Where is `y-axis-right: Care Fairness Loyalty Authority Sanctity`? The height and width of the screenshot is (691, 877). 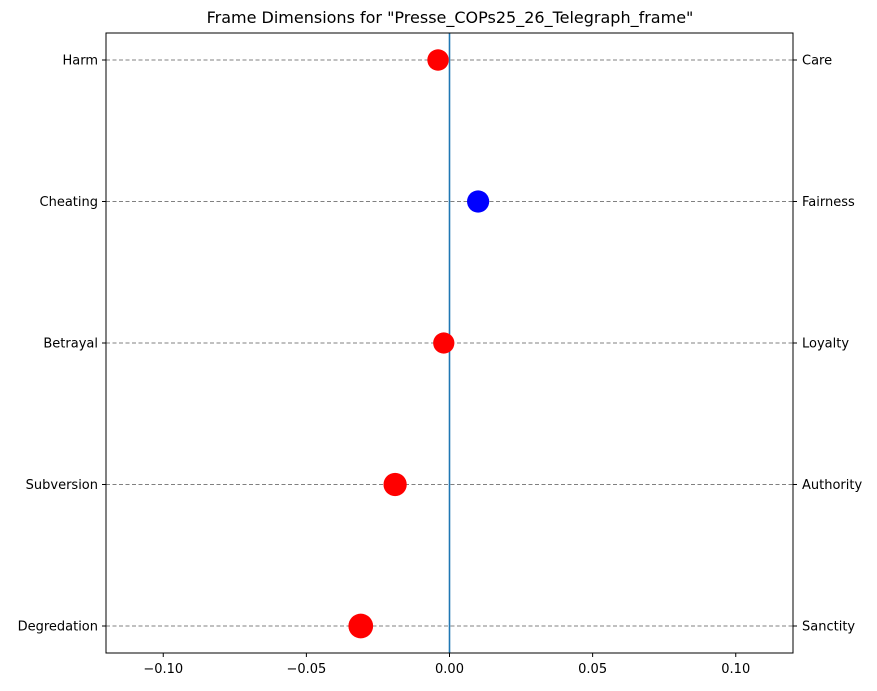
y-axis-right: Care Fairness Loyalty Authority Sanctity is located at coordinates (827, 344).